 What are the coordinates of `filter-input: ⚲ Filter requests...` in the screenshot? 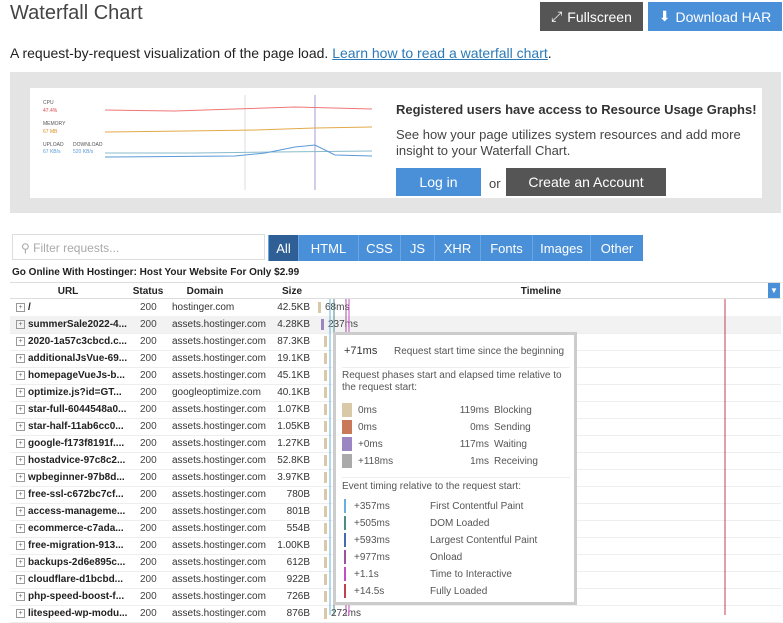 It's located at (138, 247).